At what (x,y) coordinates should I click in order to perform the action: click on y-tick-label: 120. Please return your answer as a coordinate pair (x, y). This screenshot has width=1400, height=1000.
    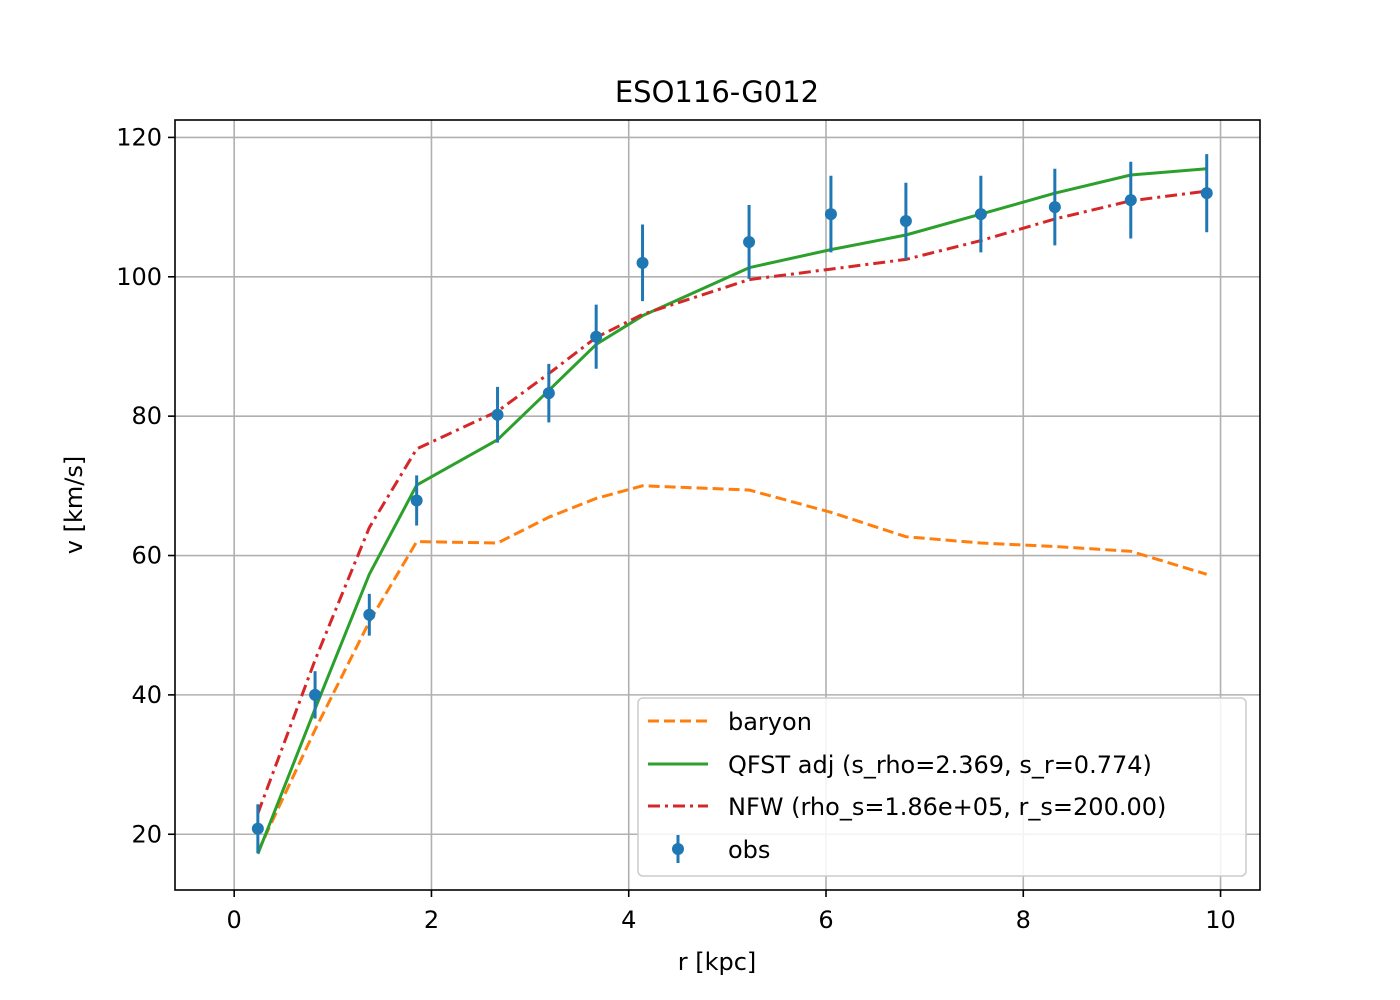
    Looking at the image, I should click on (139, 137).